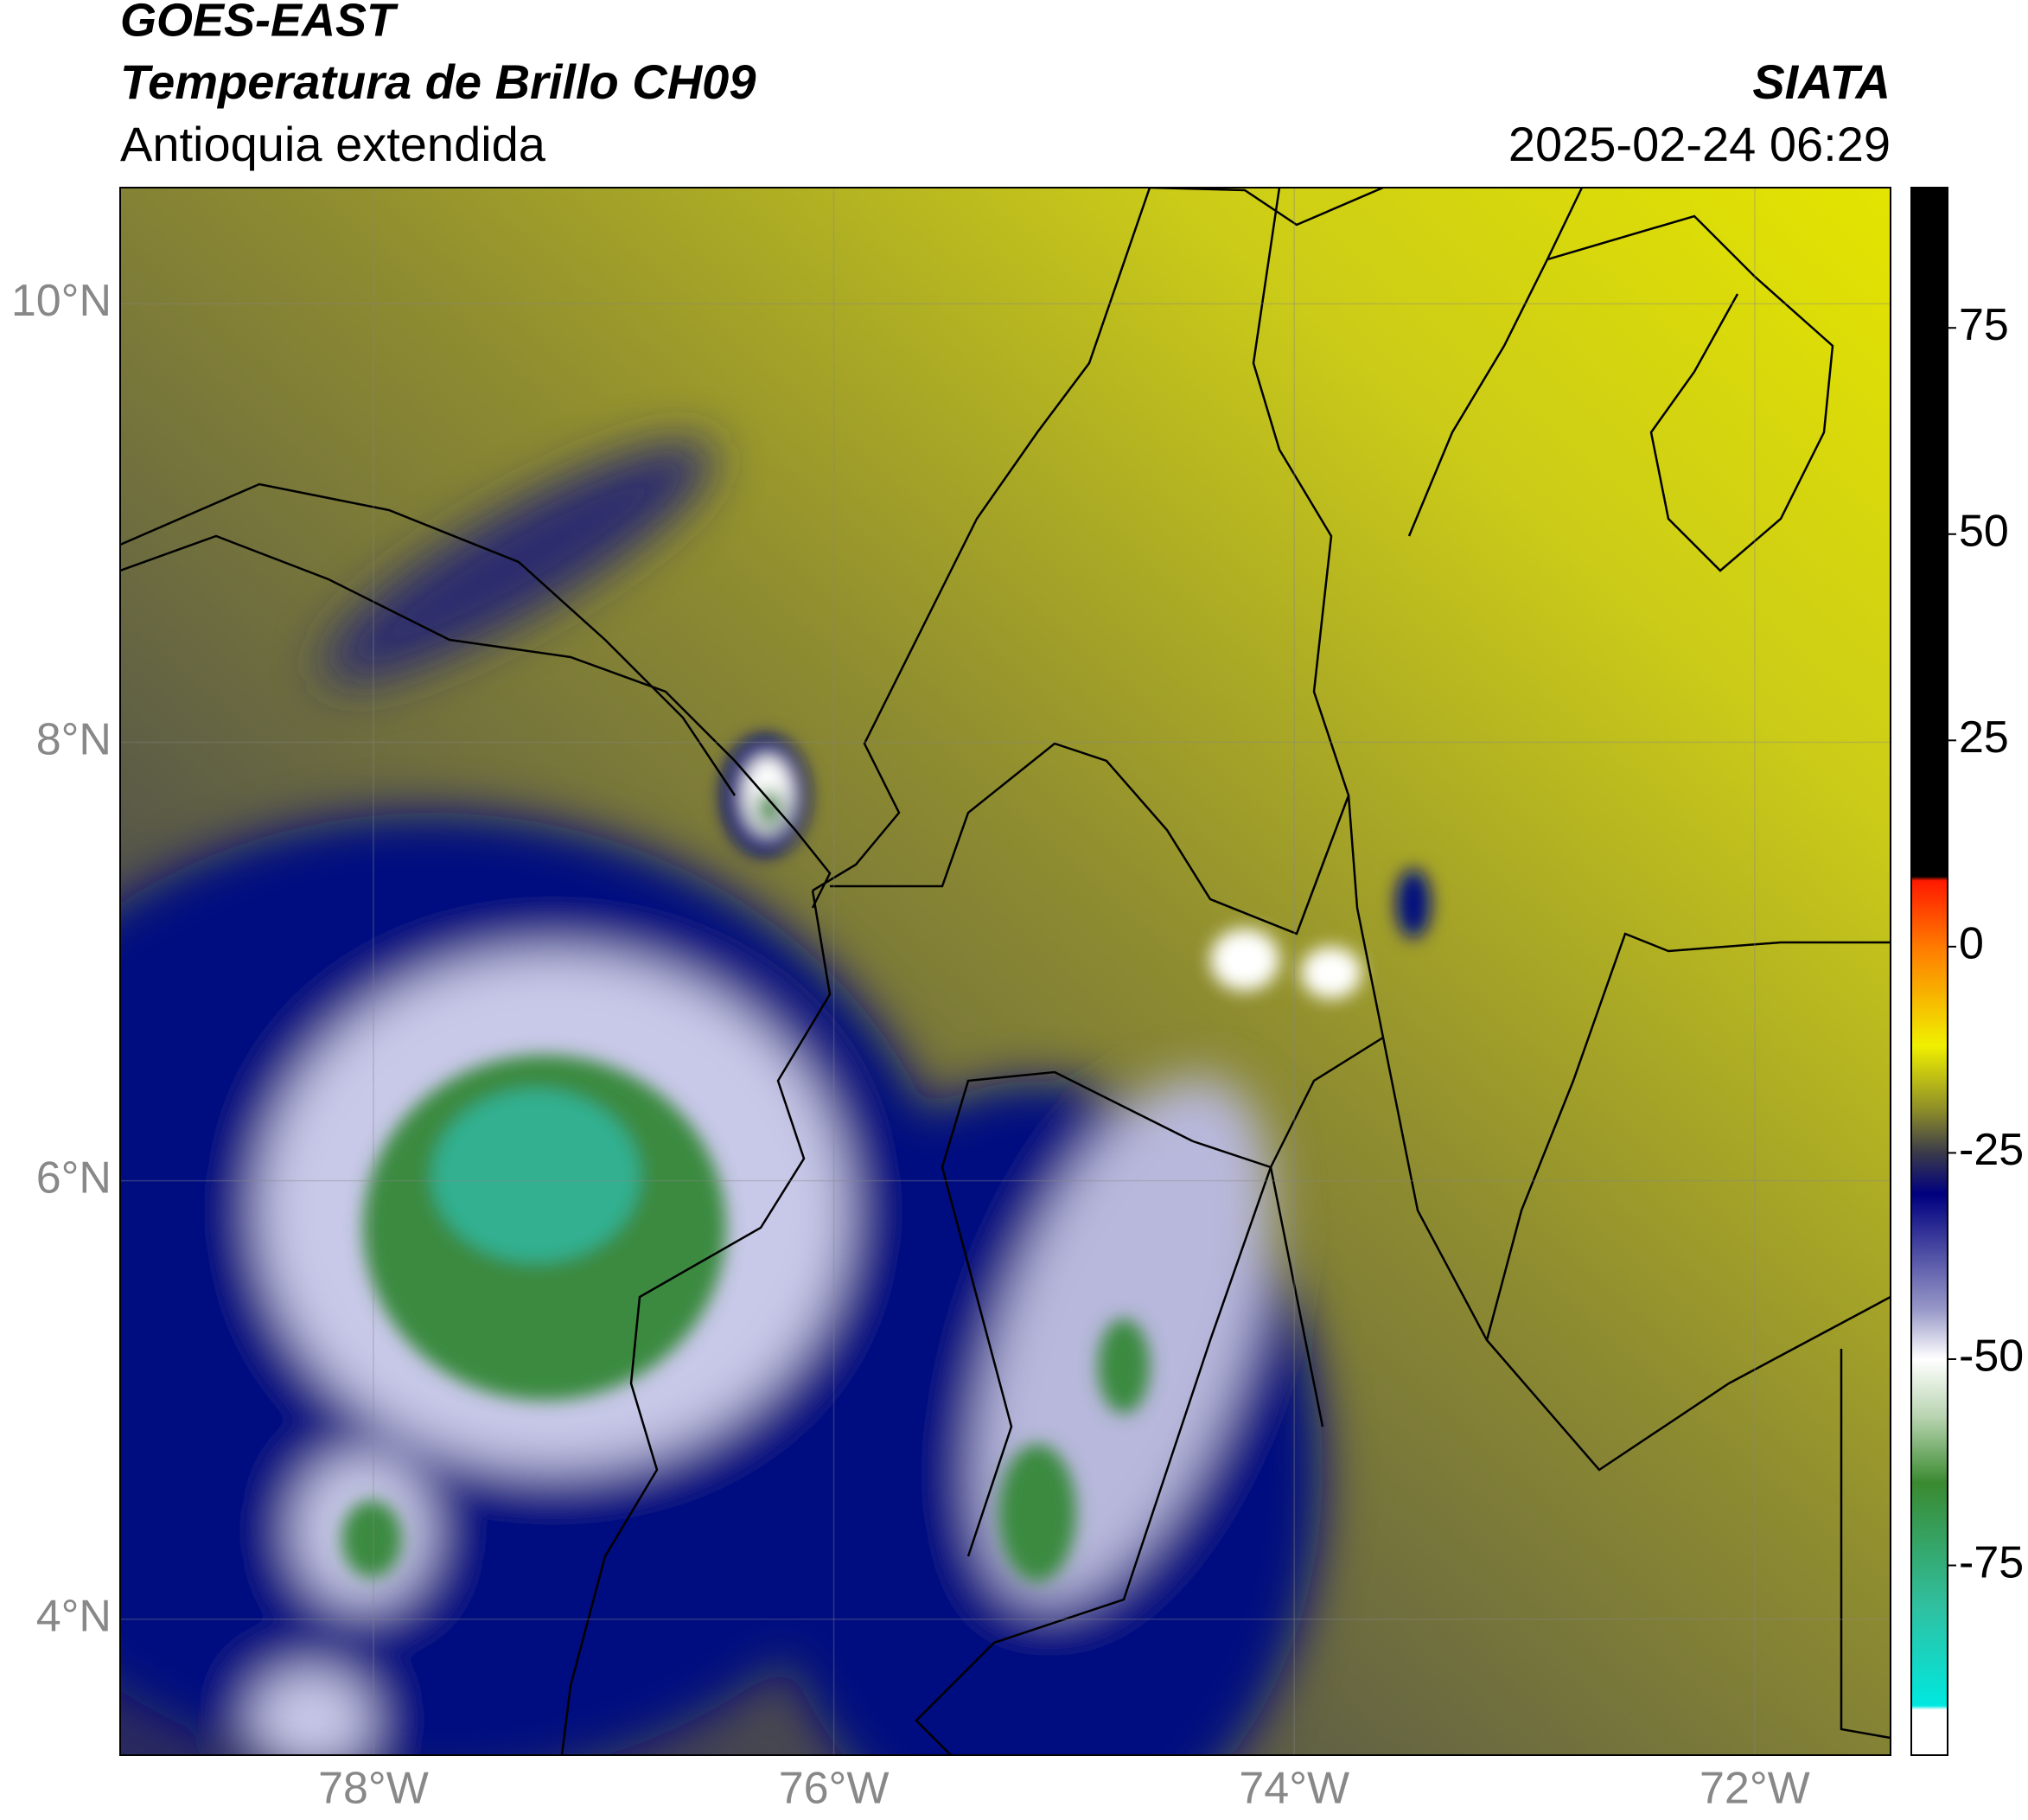 The width and height of the screenshot is (2028, 1820). I want to click on colorbar-tick-label: -50, so click(1992, 1356).